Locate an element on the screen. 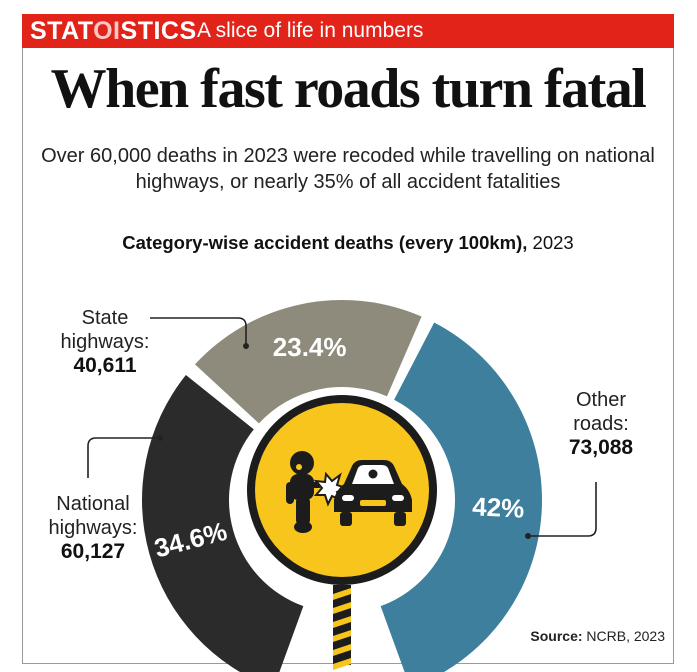 The image size is (697, 672). label-other-roads: Other roads: 73,088 is located at coordinates (601, 424).